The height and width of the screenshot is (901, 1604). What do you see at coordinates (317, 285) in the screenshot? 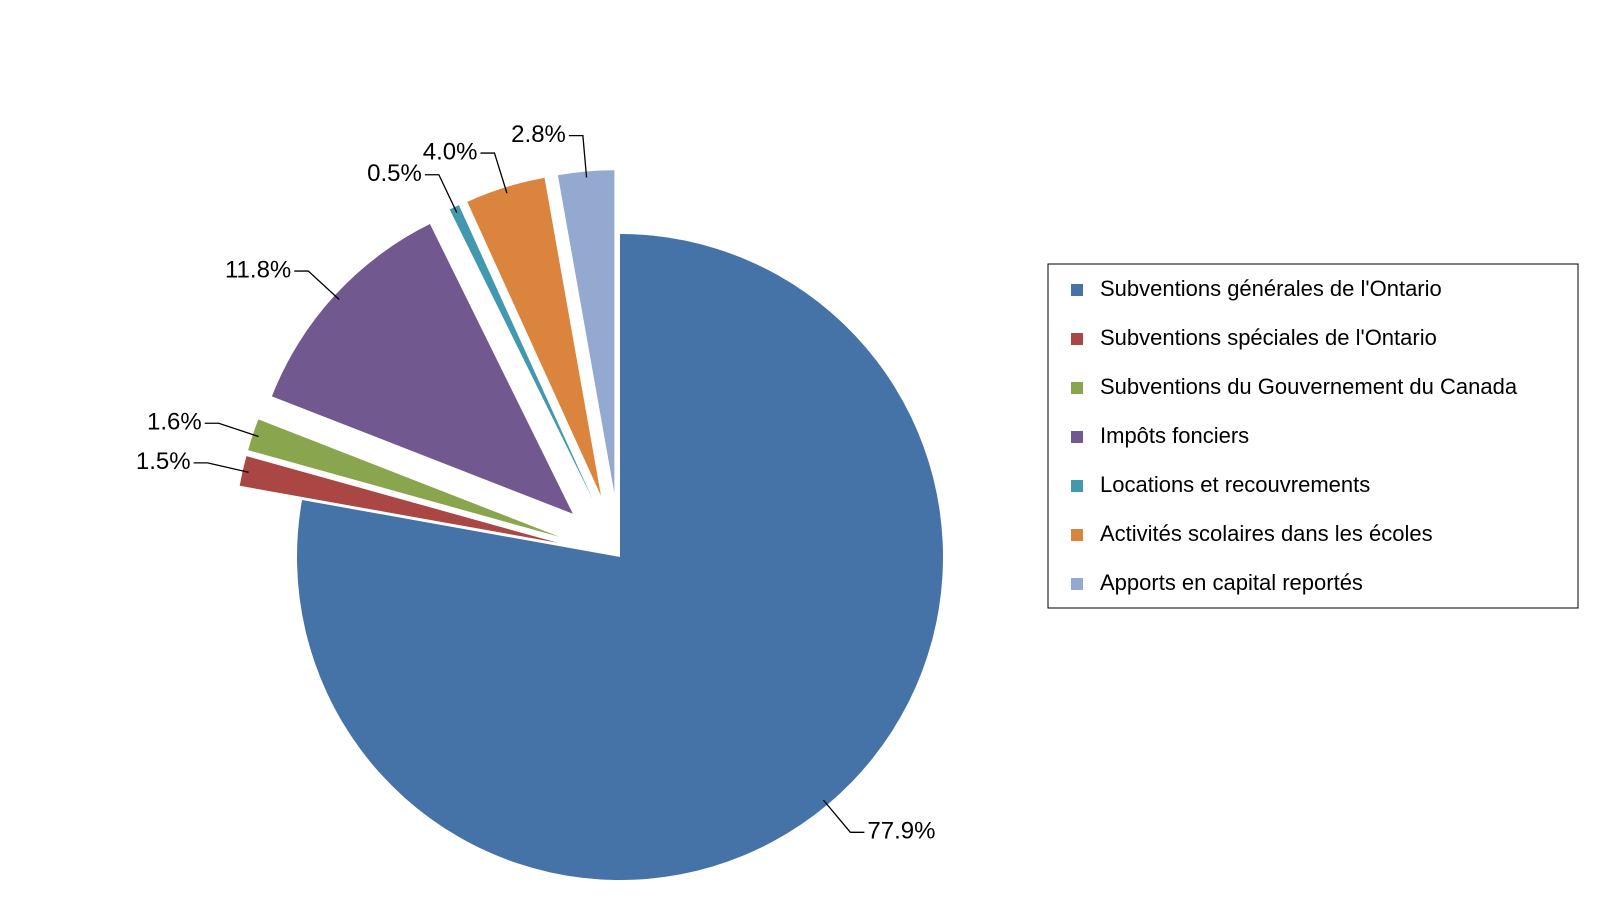
I see `leader-line-impots-fonciers` at bounding box center [317, 285].